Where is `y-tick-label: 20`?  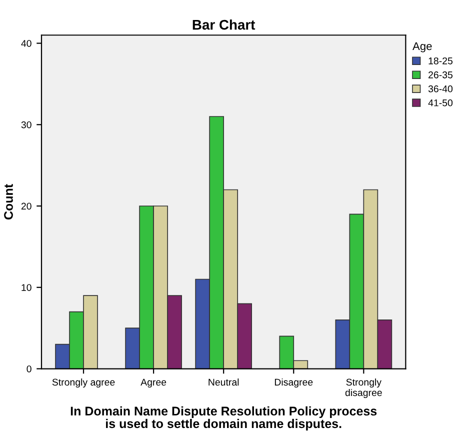
y-tick-label: 20 is located at coordinates (26, 206).